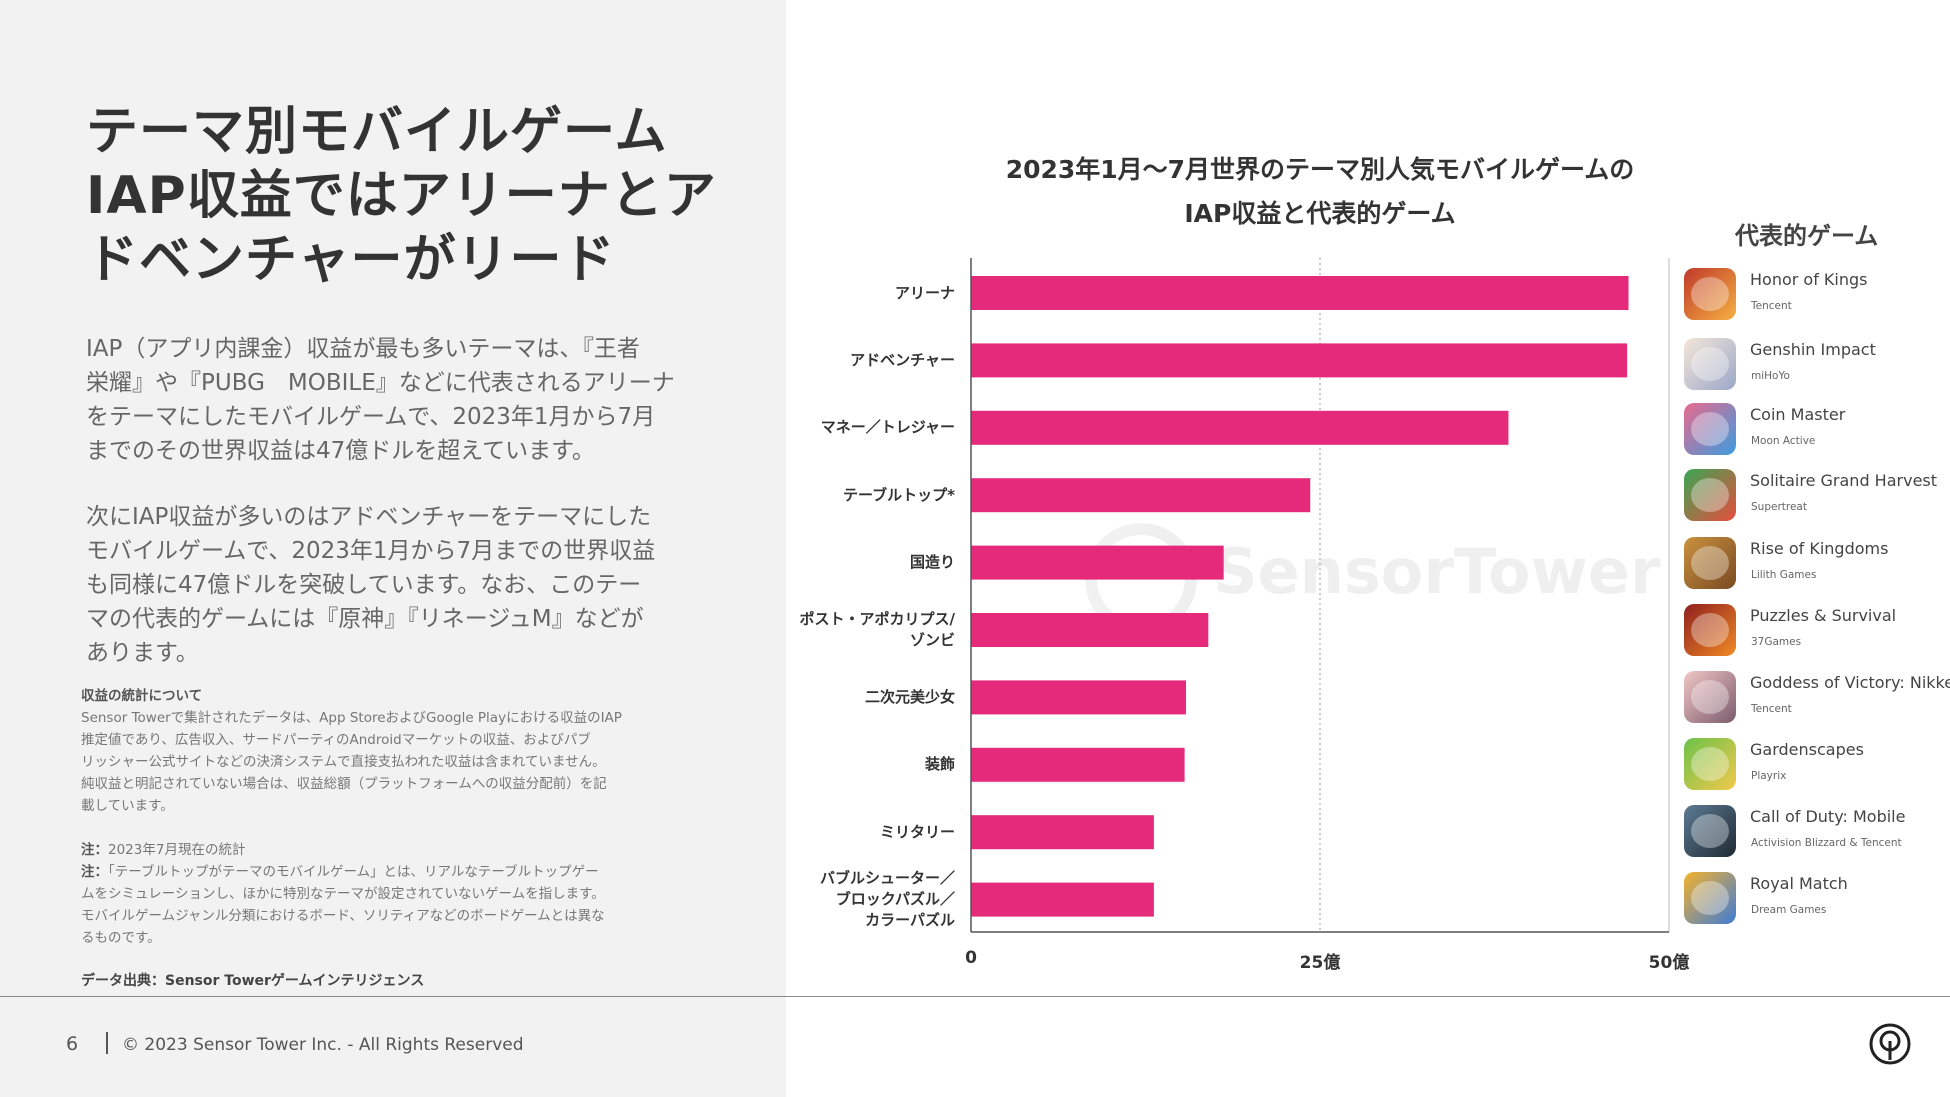 The width and height of the screenshot is (1950, 1097). I want to click on category-label-line: ゾンビ, so click(932, 640).